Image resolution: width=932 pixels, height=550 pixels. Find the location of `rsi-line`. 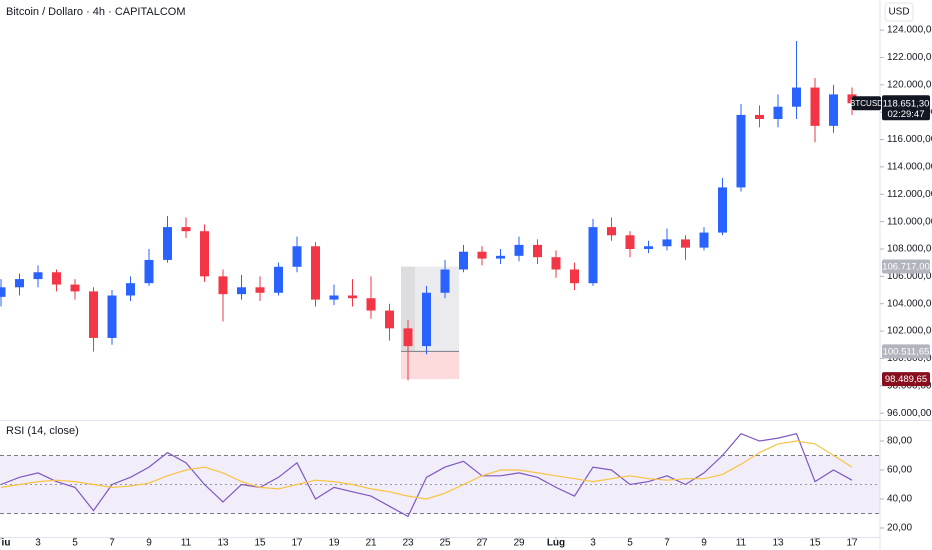

rsi-line is located at coordinates (426, 475).